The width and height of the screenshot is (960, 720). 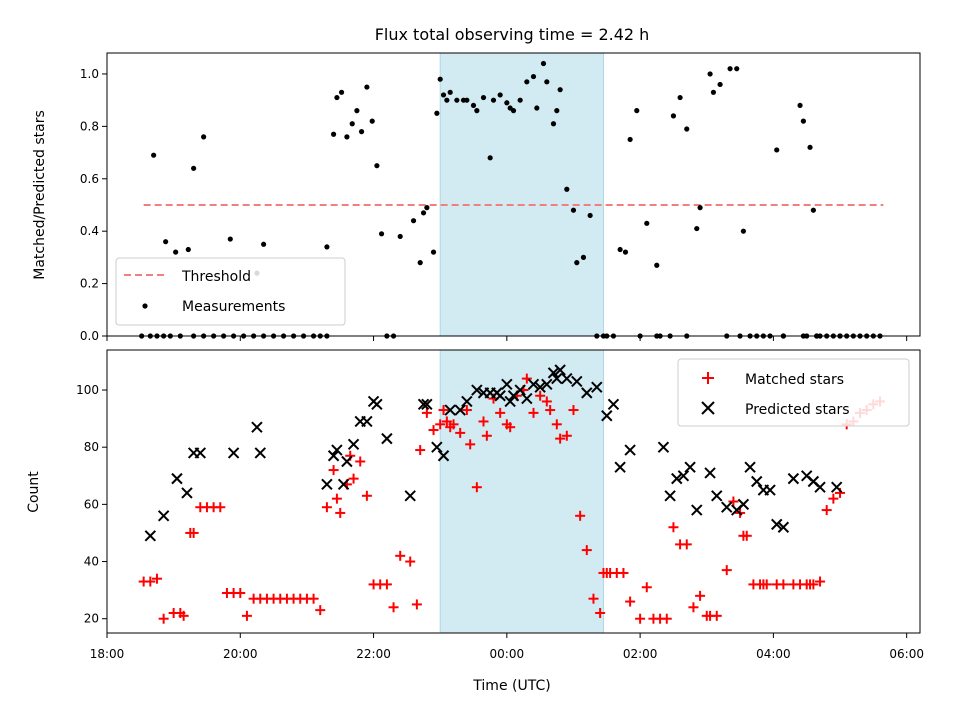 I want to click on bottom-x-tick-label: 20:00, so click(x=240, y=654).